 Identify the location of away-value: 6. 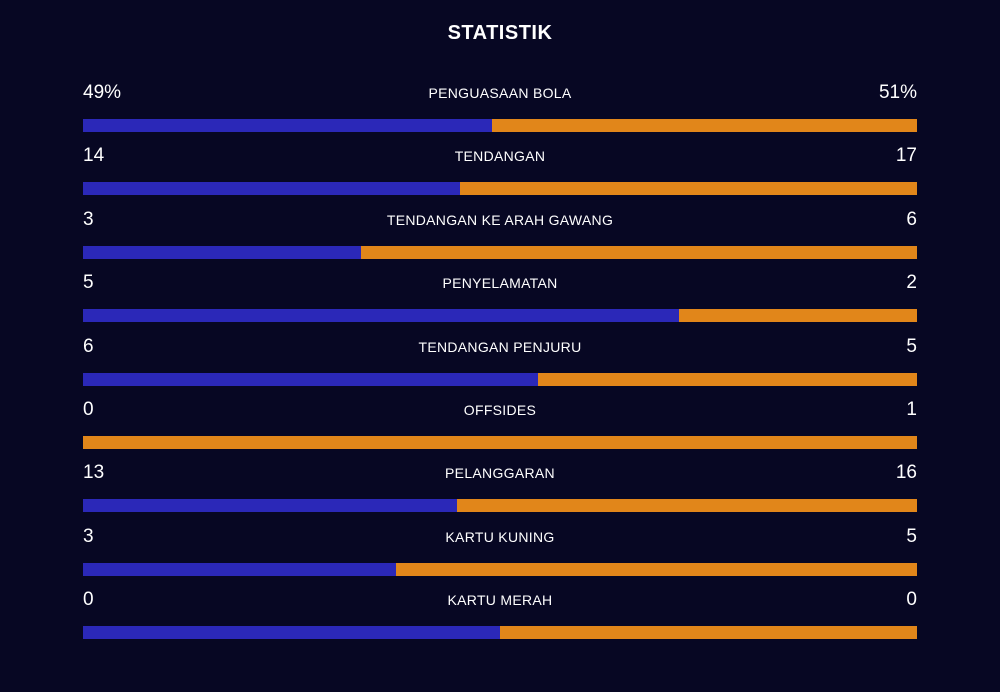
(911, 219).